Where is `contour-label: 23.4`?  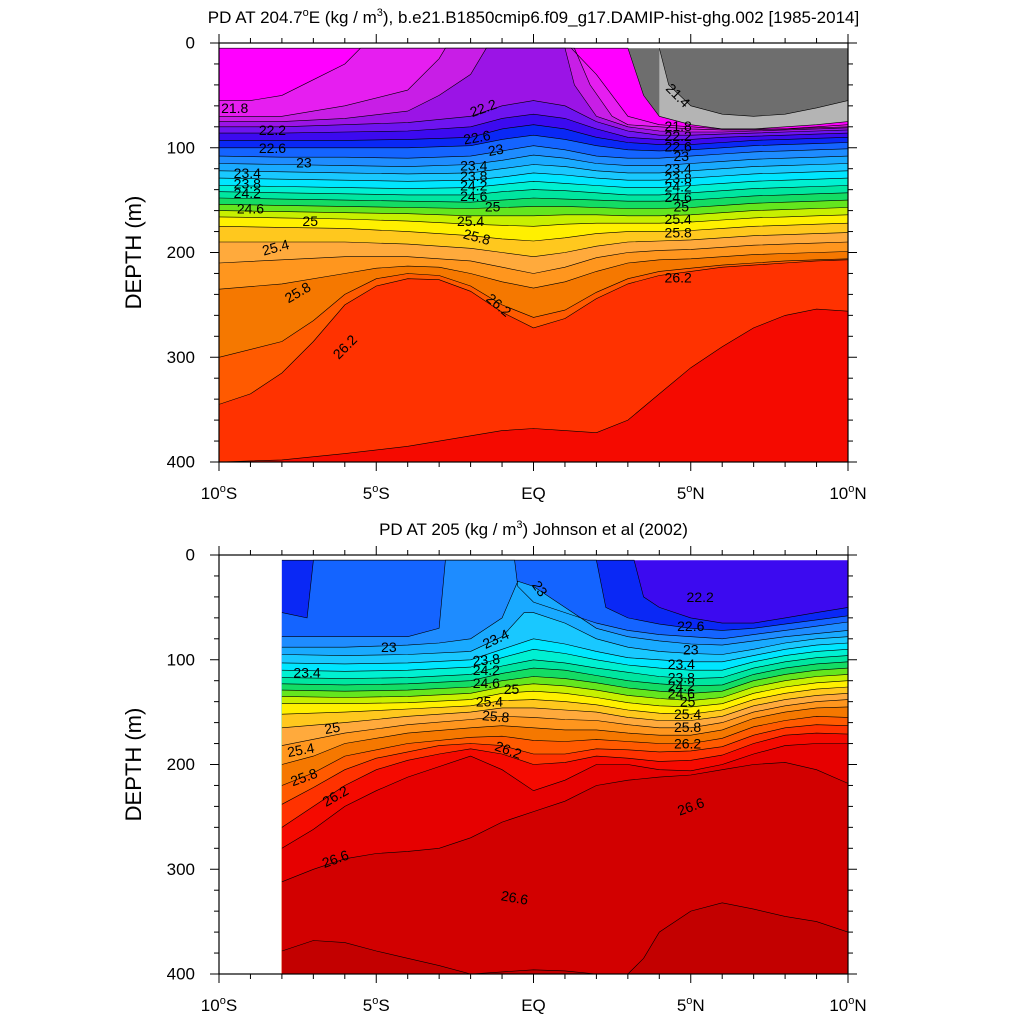 contour-label: 23.4 is located at coordinates (681, 664).